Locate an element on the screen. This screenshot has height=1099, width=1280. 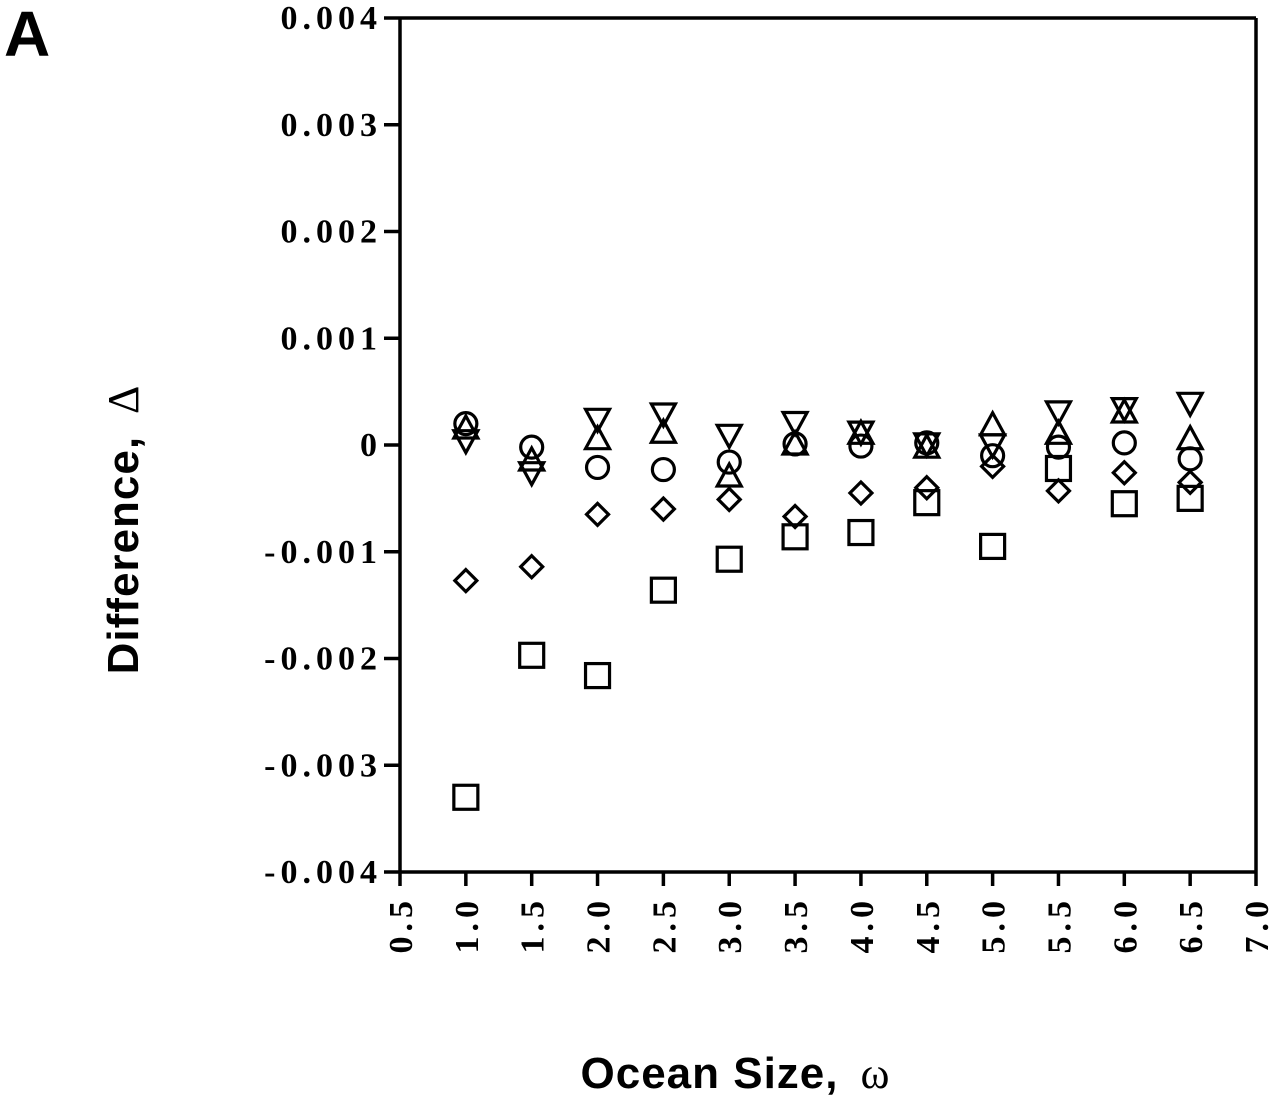
x-axis-label: Ocean Size, is located at coordinates (710, 1073).